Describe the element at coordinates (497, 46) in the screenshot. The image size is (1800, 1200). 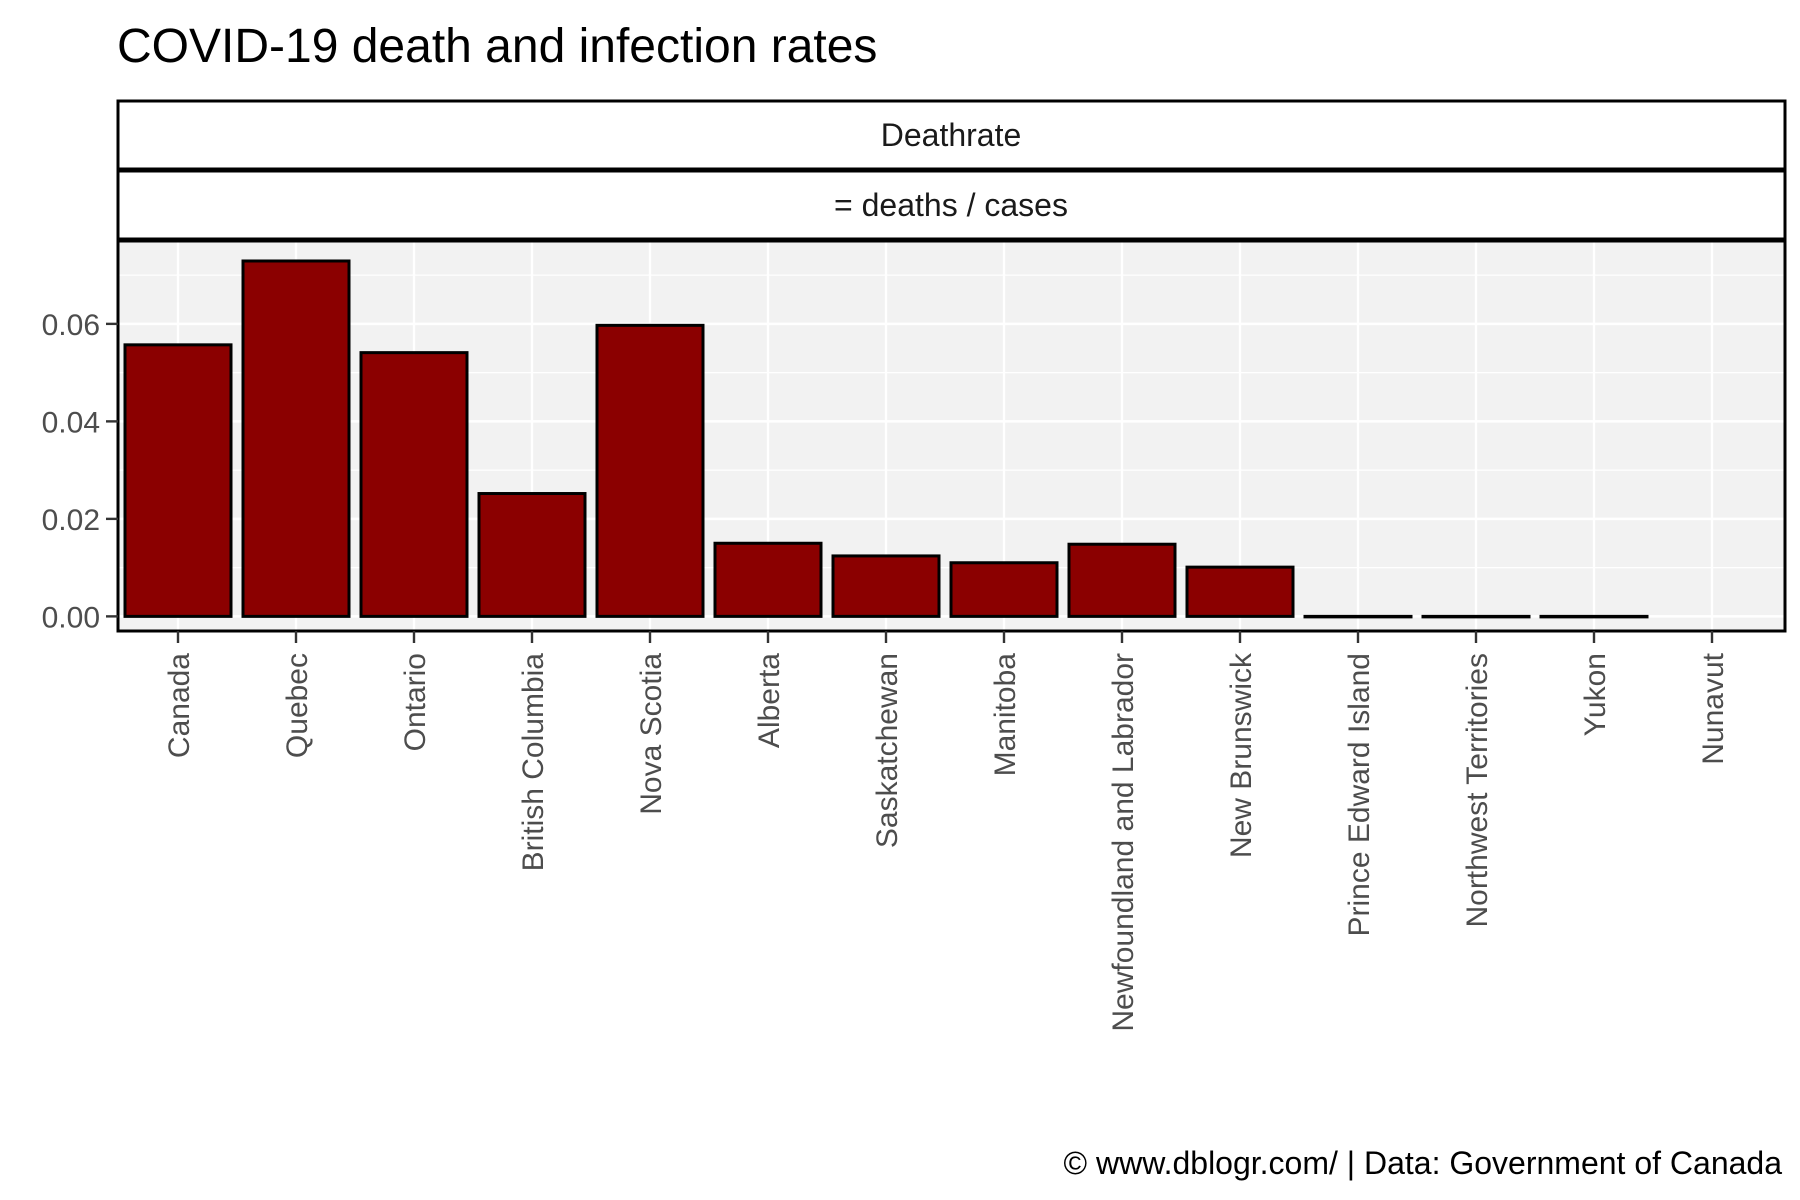
I see `chart-title: COVID-19 death and infection rates` at that location.